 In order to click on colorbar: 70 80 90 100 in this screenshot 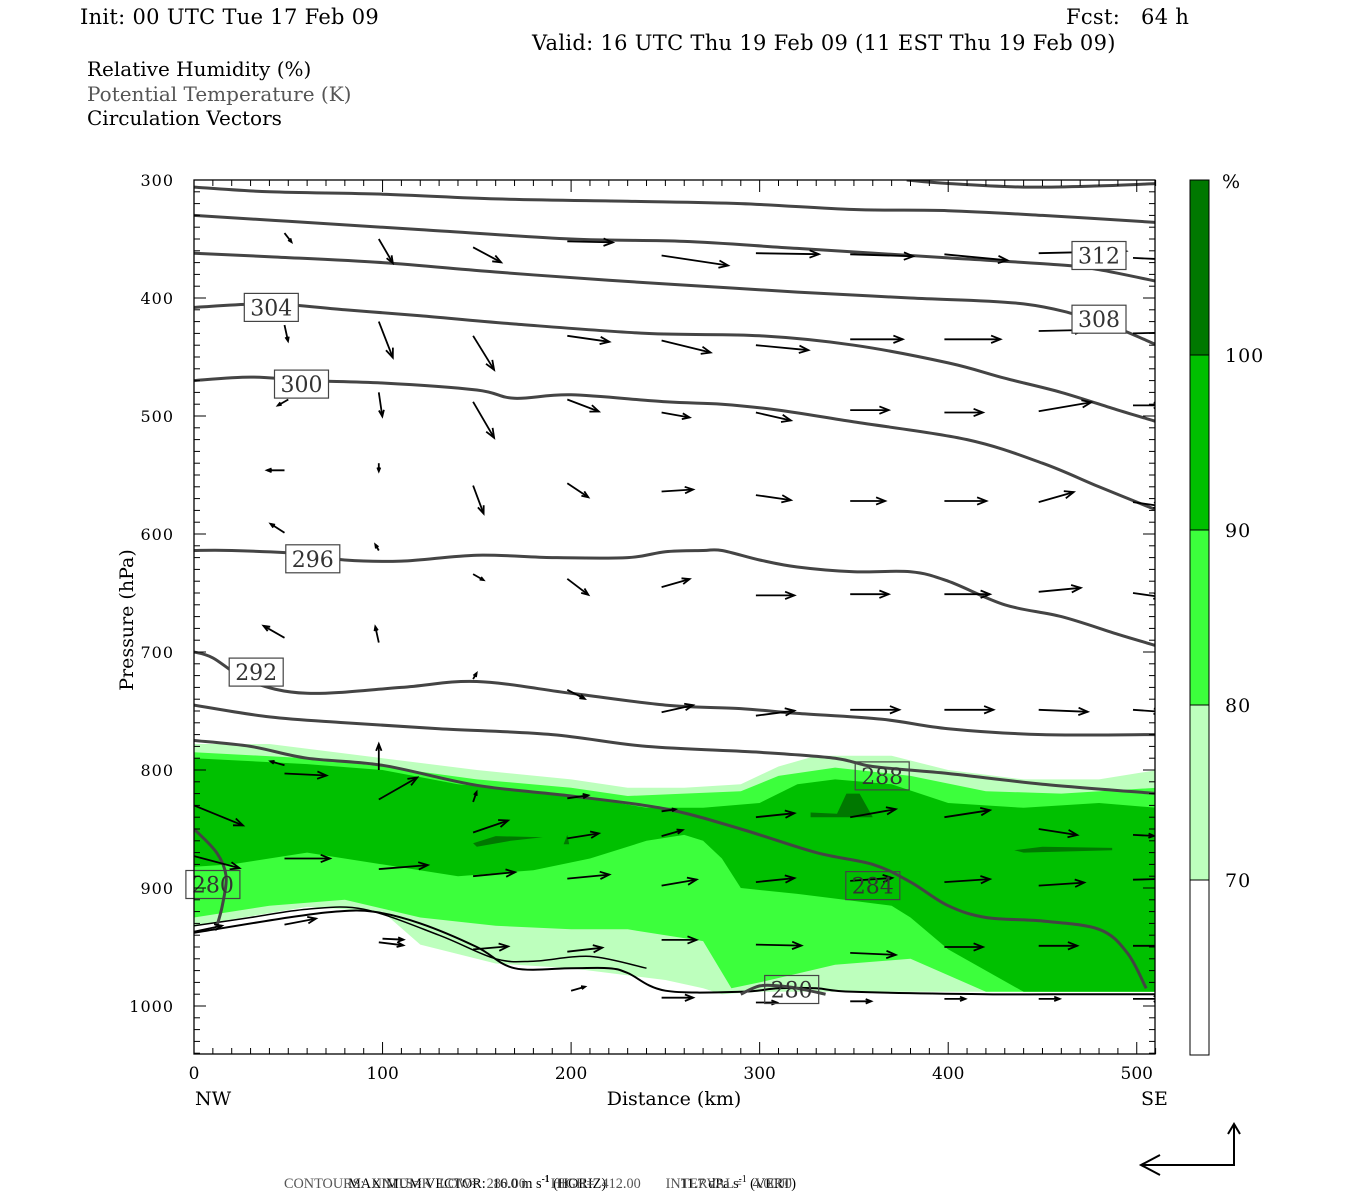, I will do `click(1226, 617)`.